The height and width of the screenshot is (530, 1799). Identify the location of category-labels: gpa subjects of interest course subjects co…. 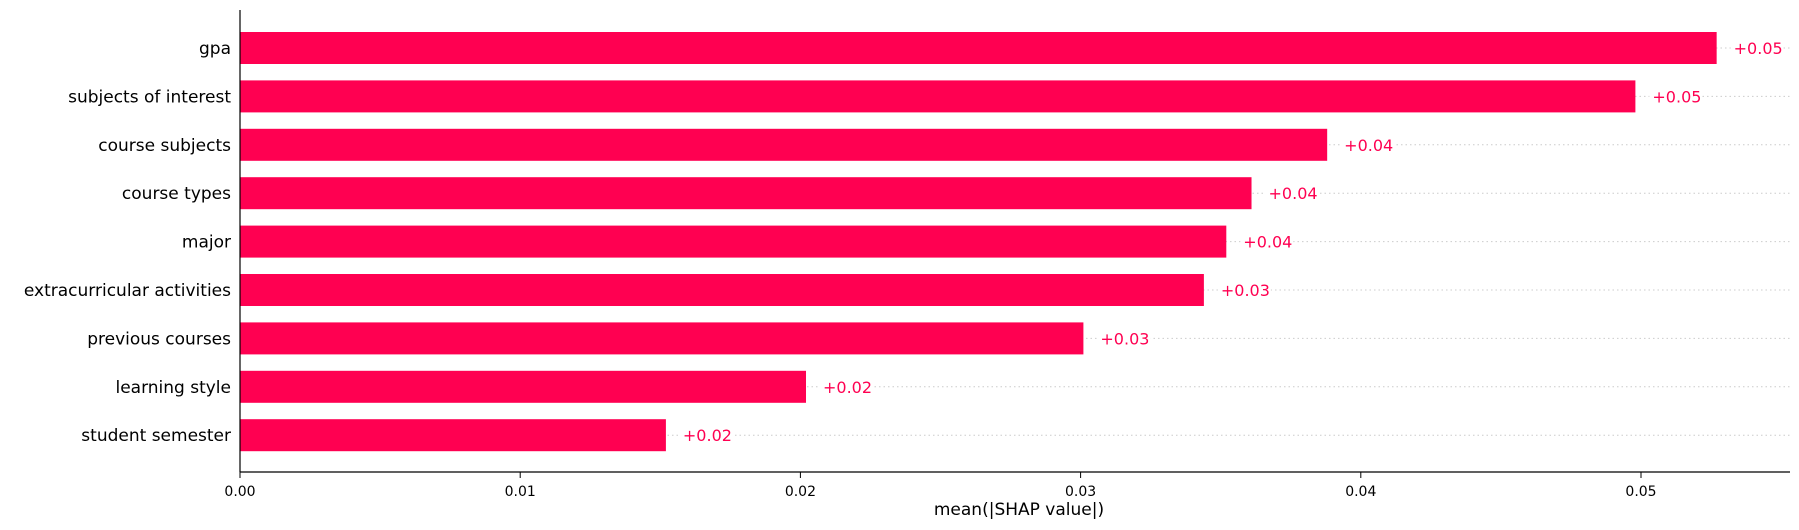
(127, 242).